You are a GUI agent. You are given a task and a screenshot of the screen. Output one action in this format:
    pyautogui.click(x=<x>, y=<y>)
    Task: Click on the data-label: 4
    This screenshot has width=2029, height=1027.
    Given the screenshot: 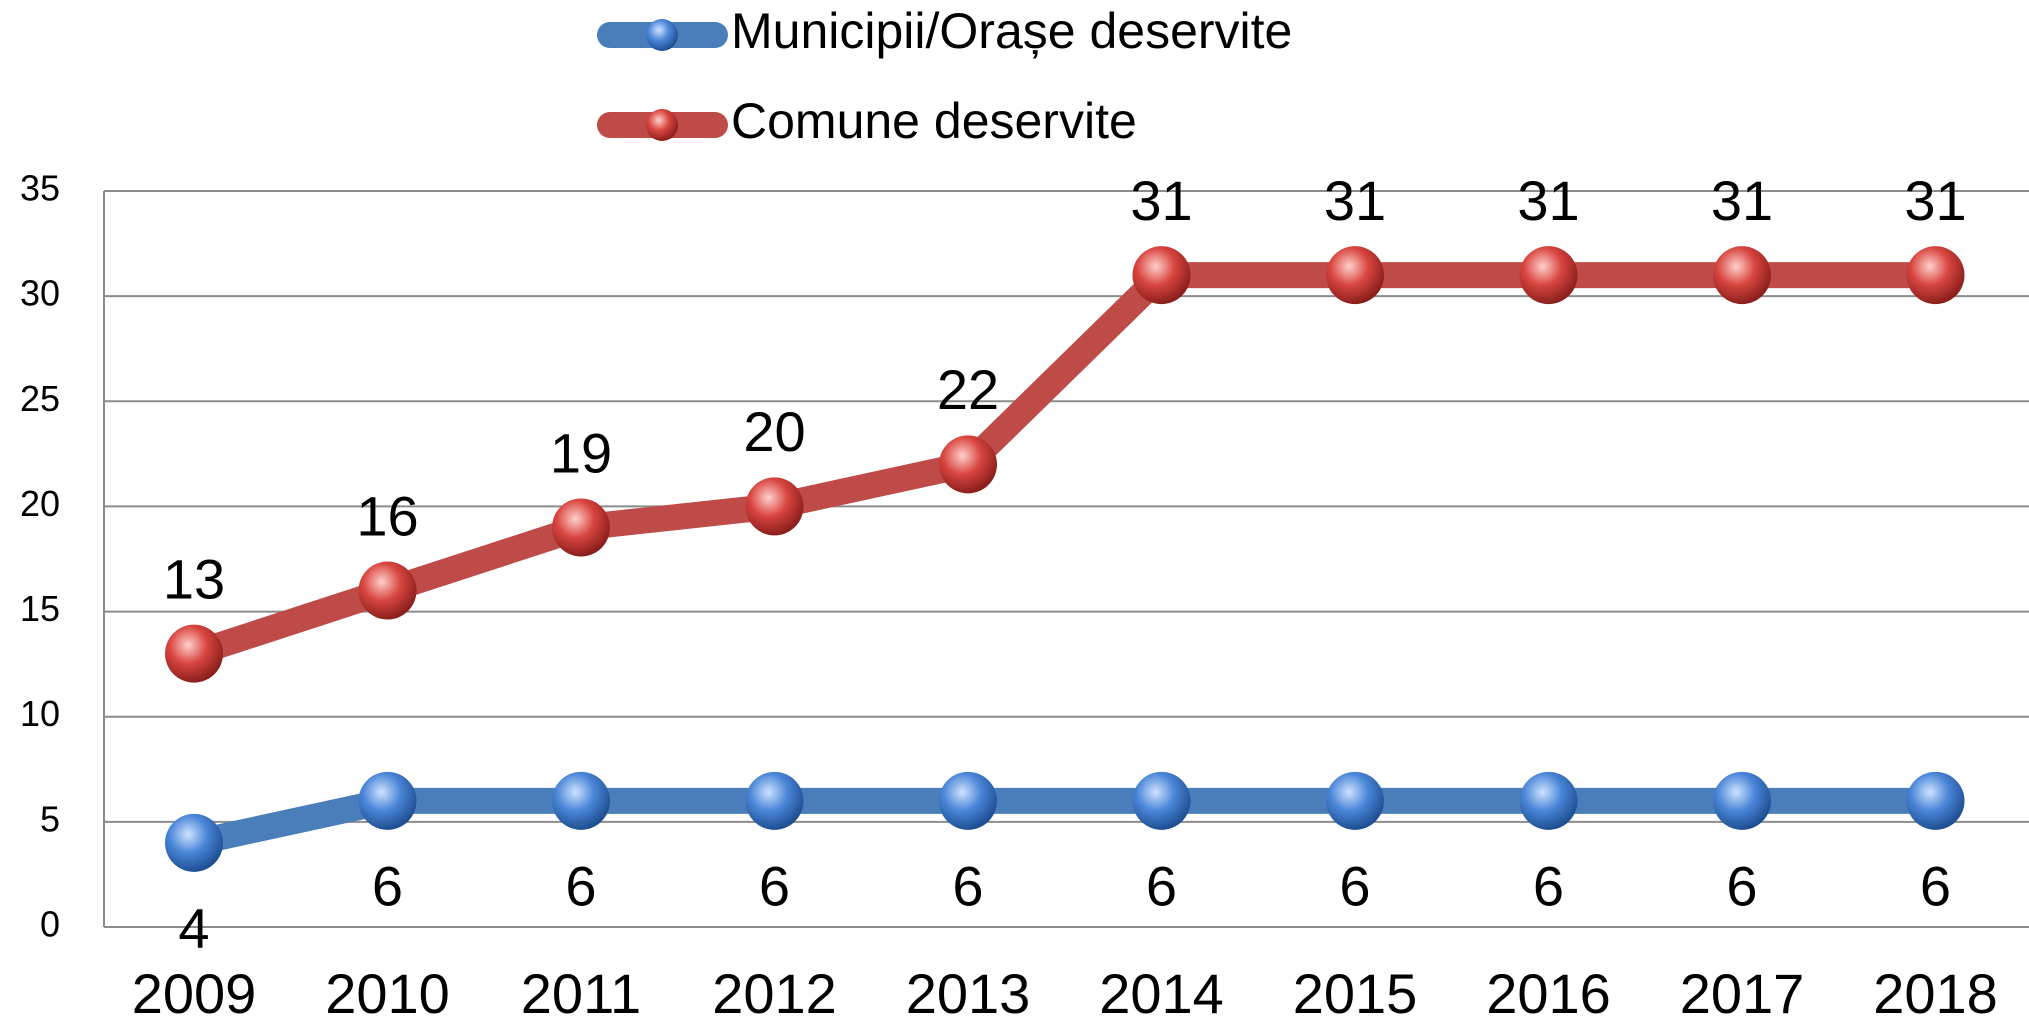 What is the action you would take?
    pyautogui.click(x=193, y=928)
    